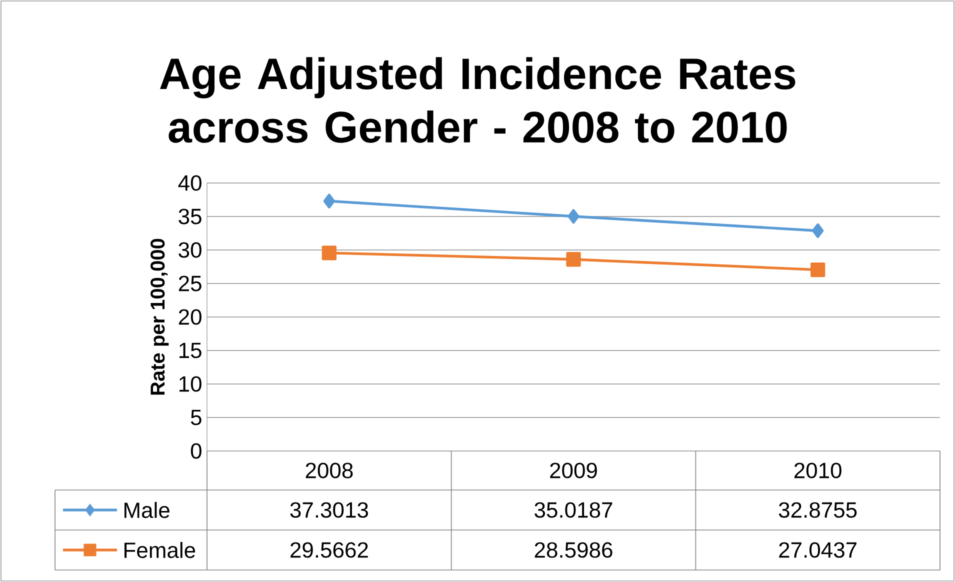 The image size is (955, 582). I want to click on y-axis-title: Rate per 100,000, so click(159, 316).